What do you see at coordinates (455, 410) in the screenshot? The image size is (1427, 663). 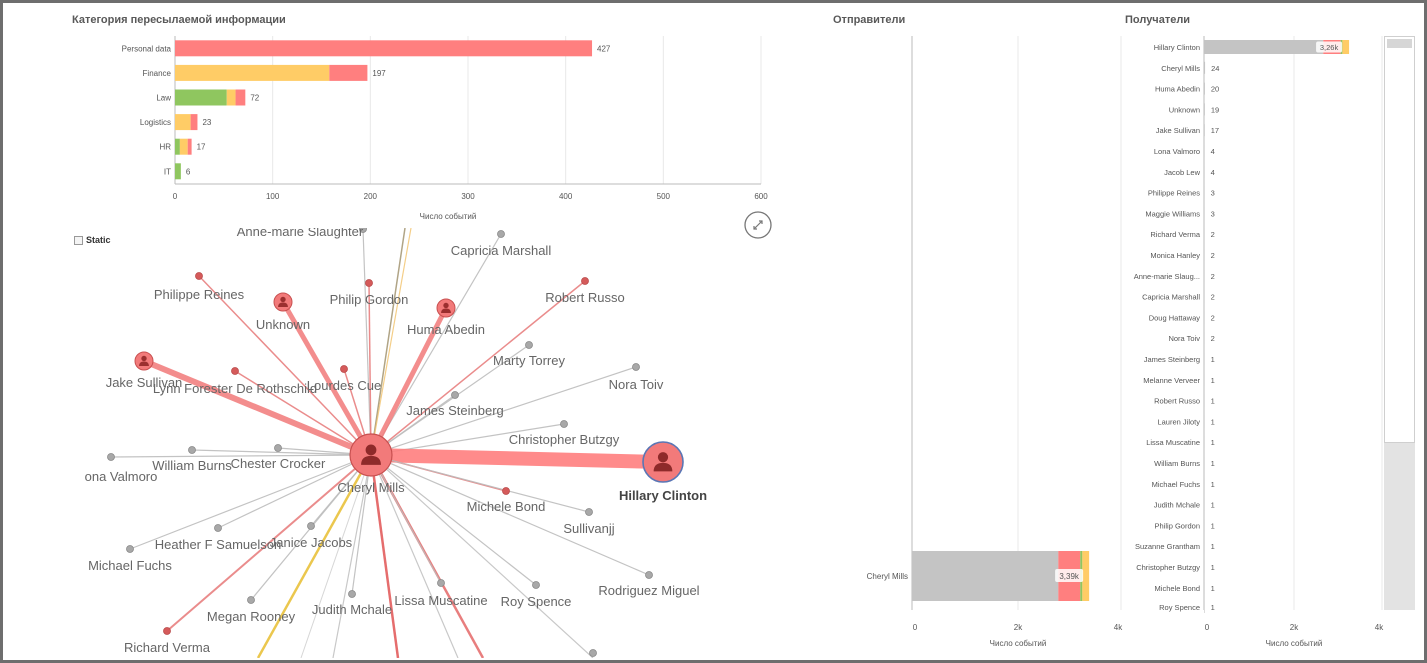 I see `network-node-label: James Steinberg` at bounding box center [455, 410].